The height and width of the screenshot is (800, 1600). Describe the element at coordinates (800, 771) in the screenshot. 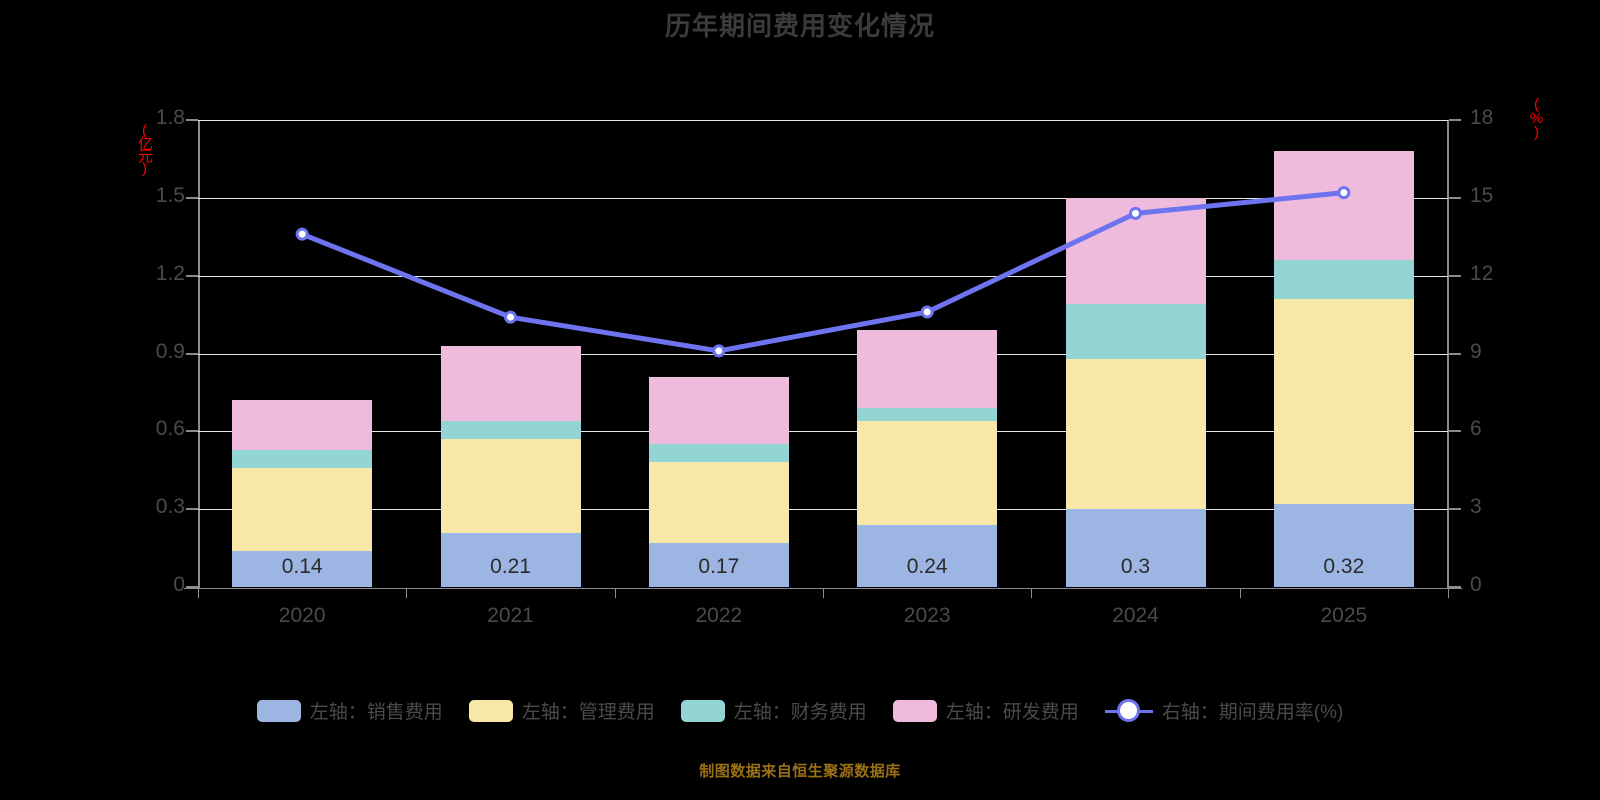

I see `footnote: 制图数据来自恒生聚源数据库` at that location.